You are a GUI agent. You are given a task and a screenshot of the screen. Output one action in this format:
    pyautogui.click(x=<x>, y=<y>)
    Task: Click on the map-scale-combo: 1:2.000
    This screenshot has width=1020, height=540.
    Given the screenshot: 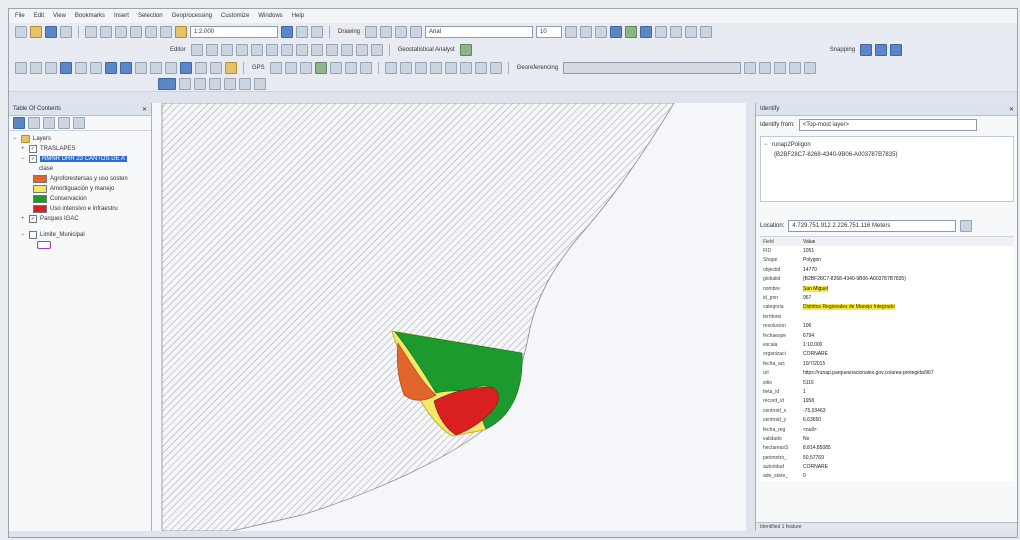 What is the action you would take?
    pyautogui.click(x=234, y=32)
    